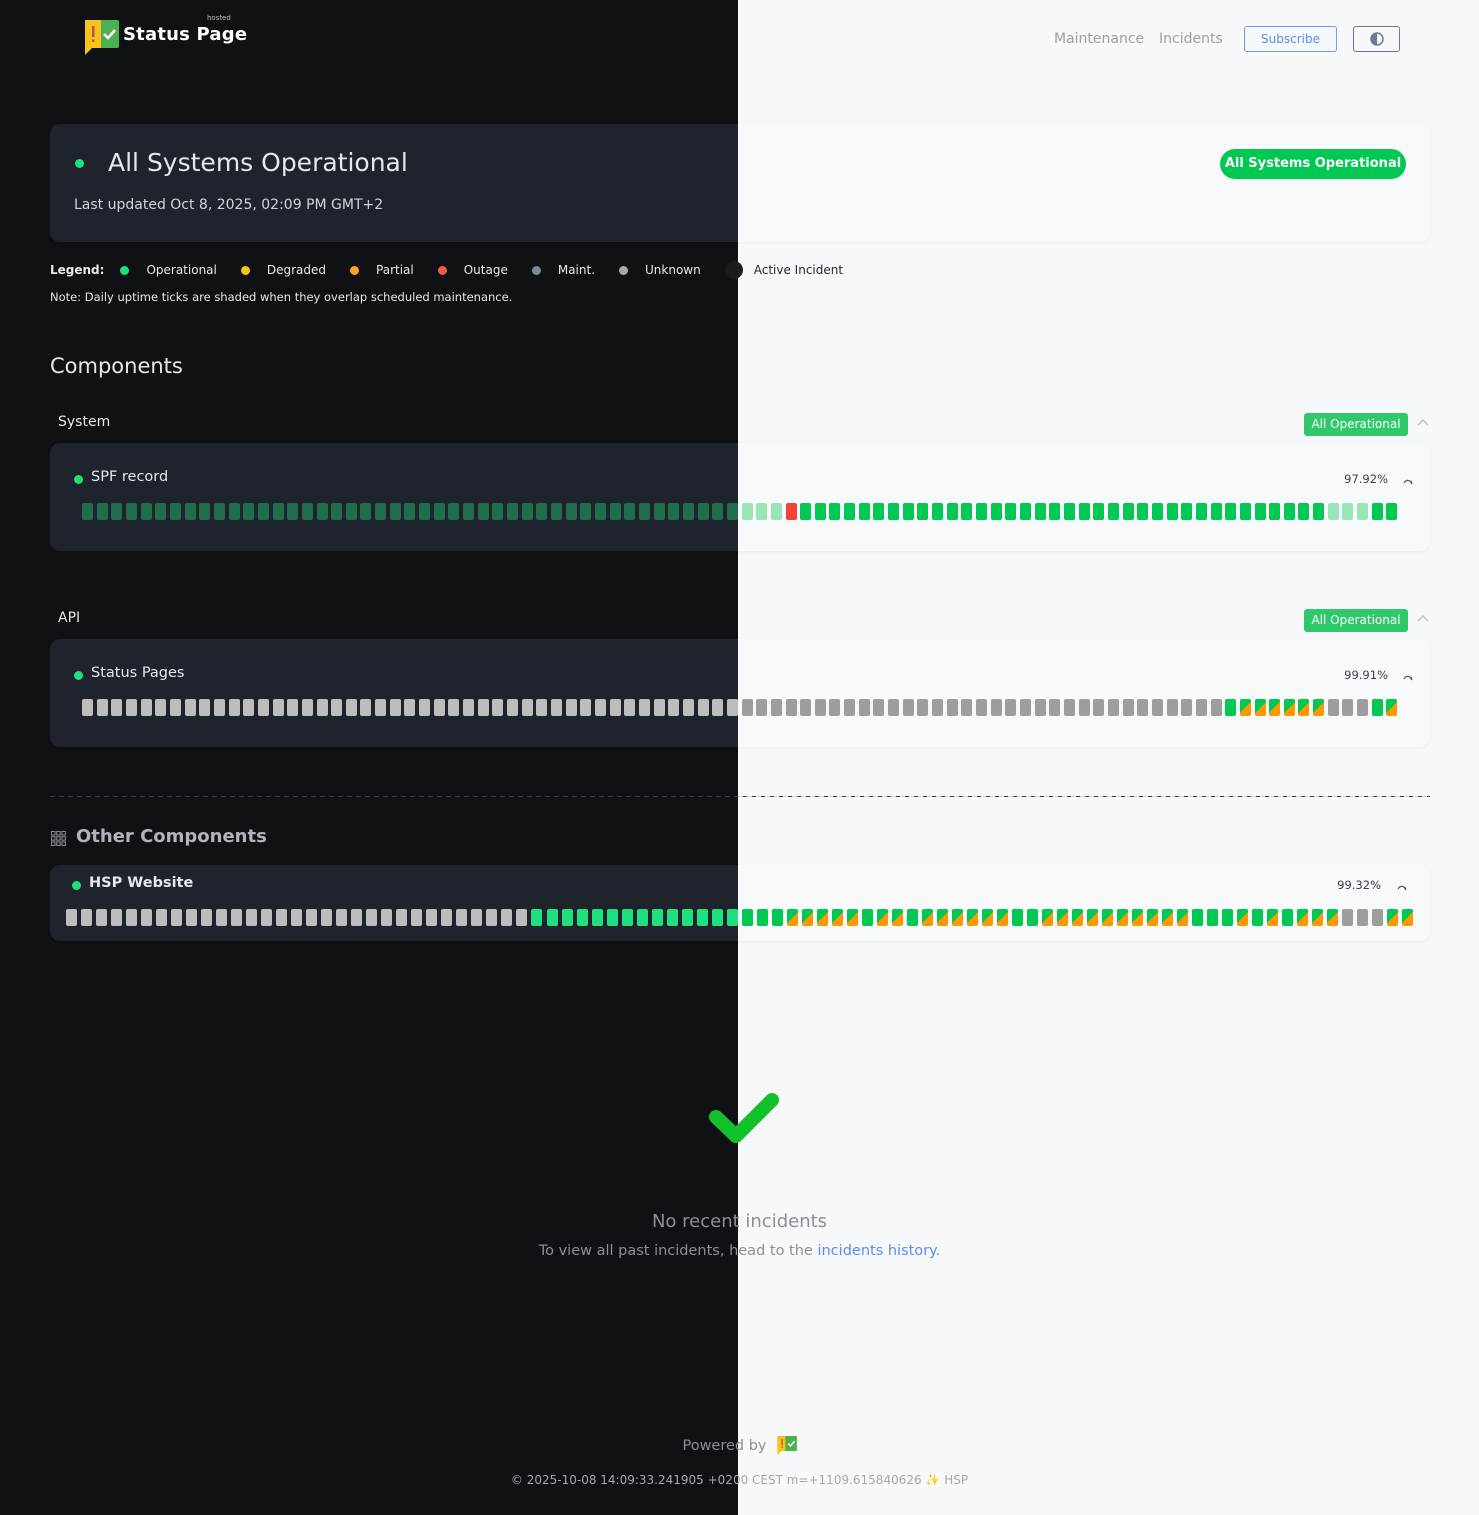  I want to click on logo-icon, so click(101, 38).